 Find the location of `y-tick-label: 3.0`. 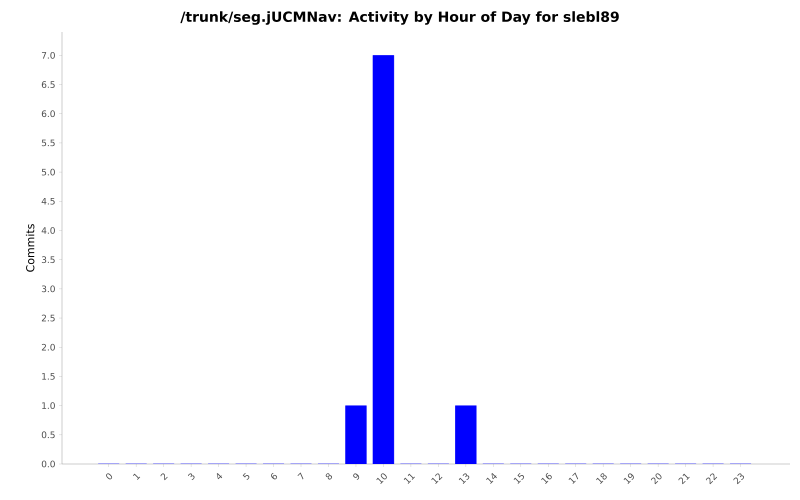

y-tick-label: 3.0 is located at coordinates (48, 288).